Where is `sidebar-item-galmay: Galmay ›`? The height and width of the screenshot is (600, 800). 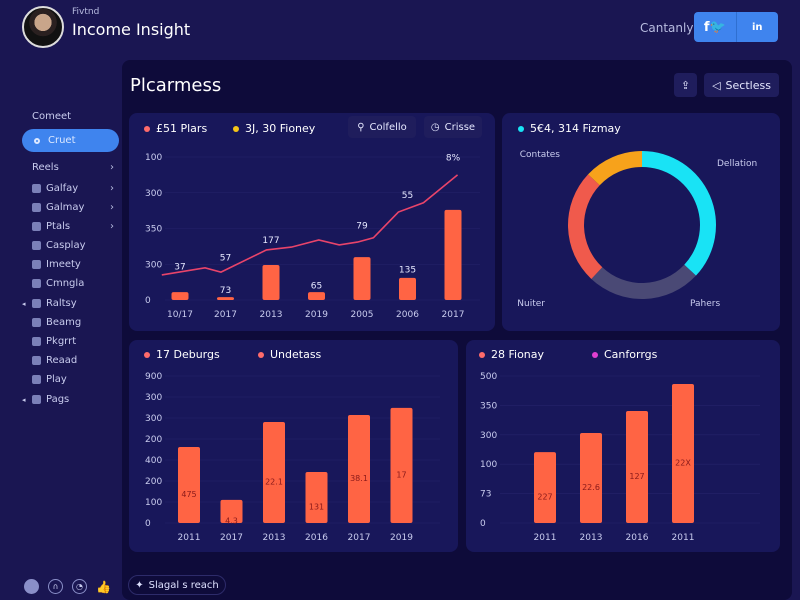
sidebar-item-galmay: Galmay › is located at coordinates (73, 207).